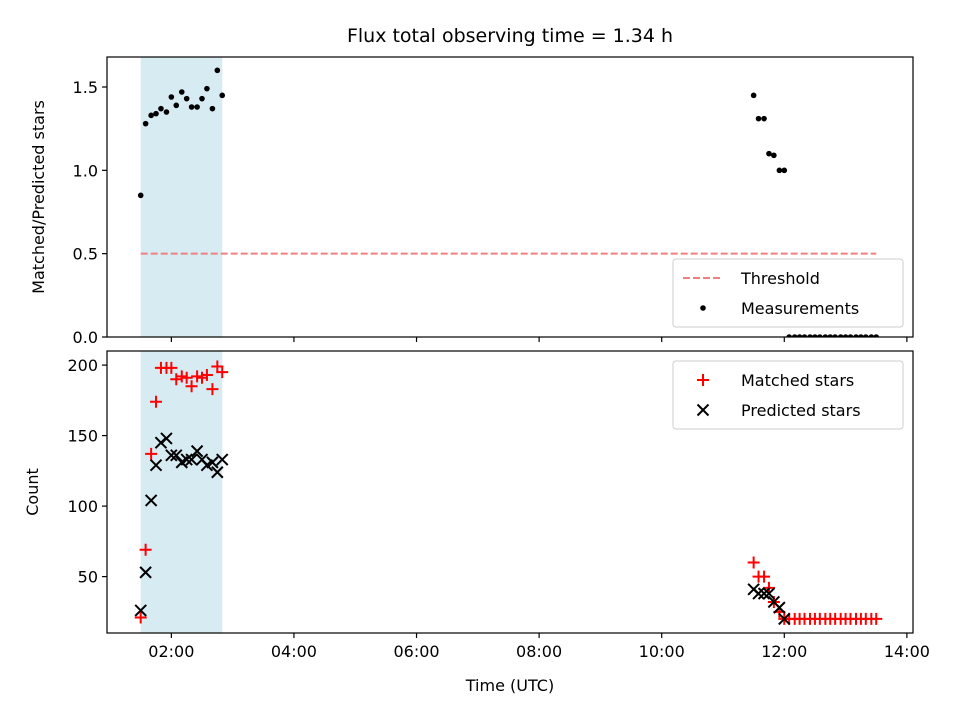 This screenshot has width=960, height=720. Describe the element at coordinates (907, 651) in the screenshot. I see `x-tick-label: 14:00` at that location.